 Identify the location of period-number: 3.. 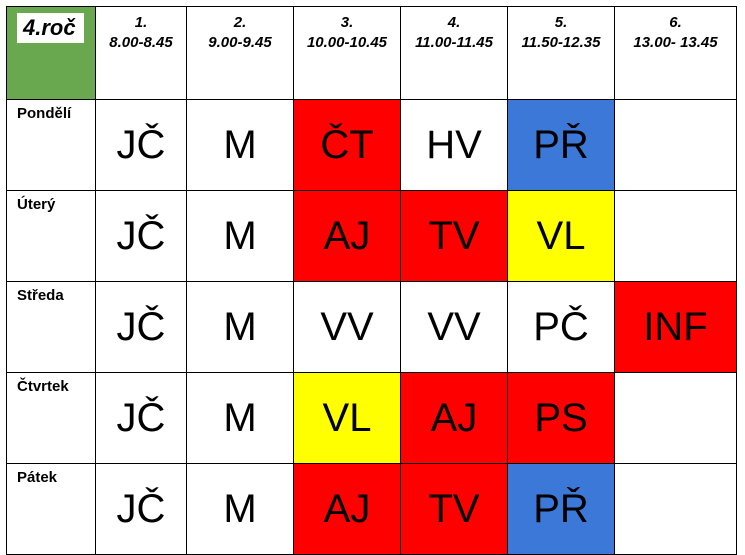
(347, 22).